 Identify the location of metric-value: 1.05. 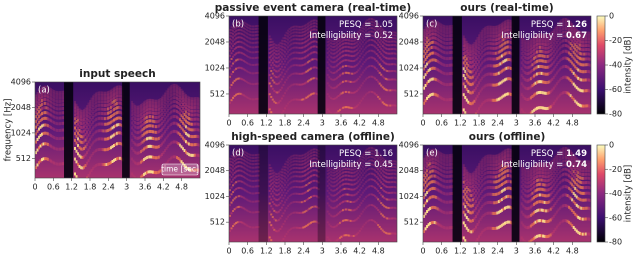
(383, 25).